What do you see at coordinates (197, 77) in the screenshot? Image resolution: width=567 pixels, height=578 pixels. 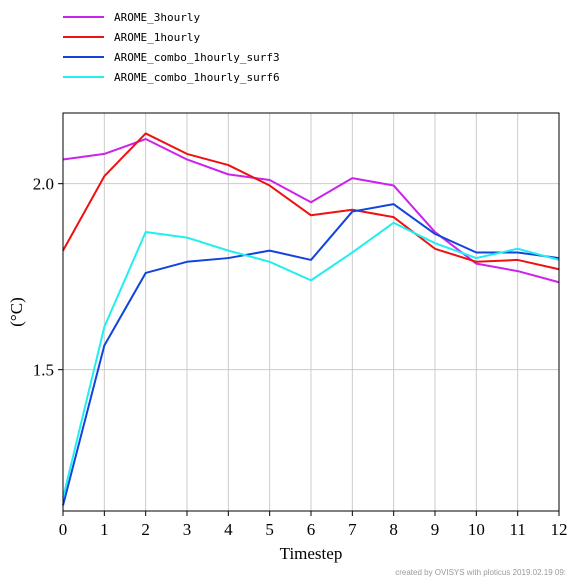 I see `legend-label: AROME_combo_1hourly_surf6` at bounding box center [197, 77].